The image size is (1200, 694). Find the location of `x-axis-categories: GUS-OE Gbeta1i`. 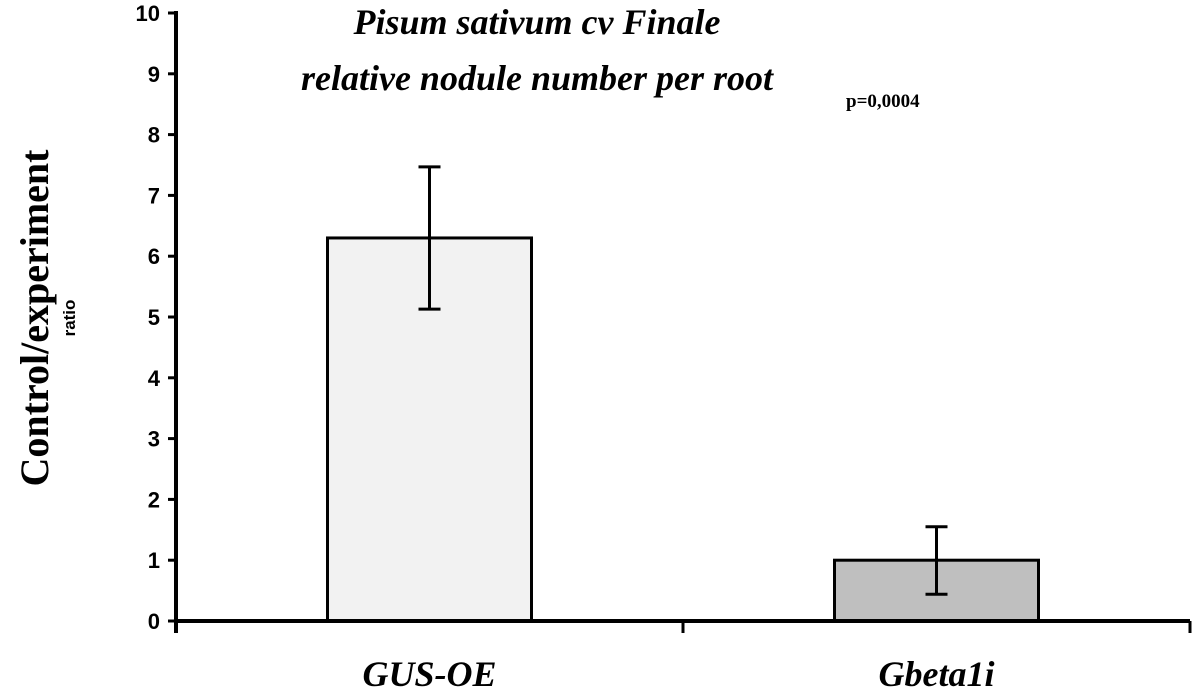

x-axis-categories: GUS-OE Gbeta1i is located at coordinates (678, 674).